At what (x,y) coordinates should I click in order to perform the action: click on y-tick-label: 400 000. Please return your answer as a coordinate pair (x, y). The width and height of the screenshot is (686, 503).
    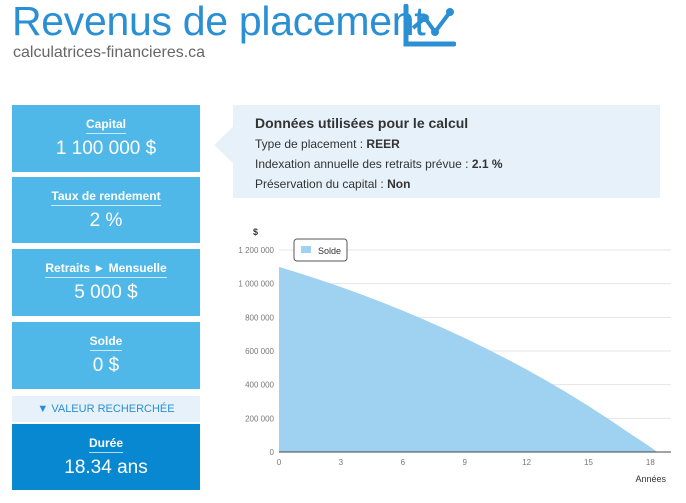
    Looking at the image, I should click on (259, 385).